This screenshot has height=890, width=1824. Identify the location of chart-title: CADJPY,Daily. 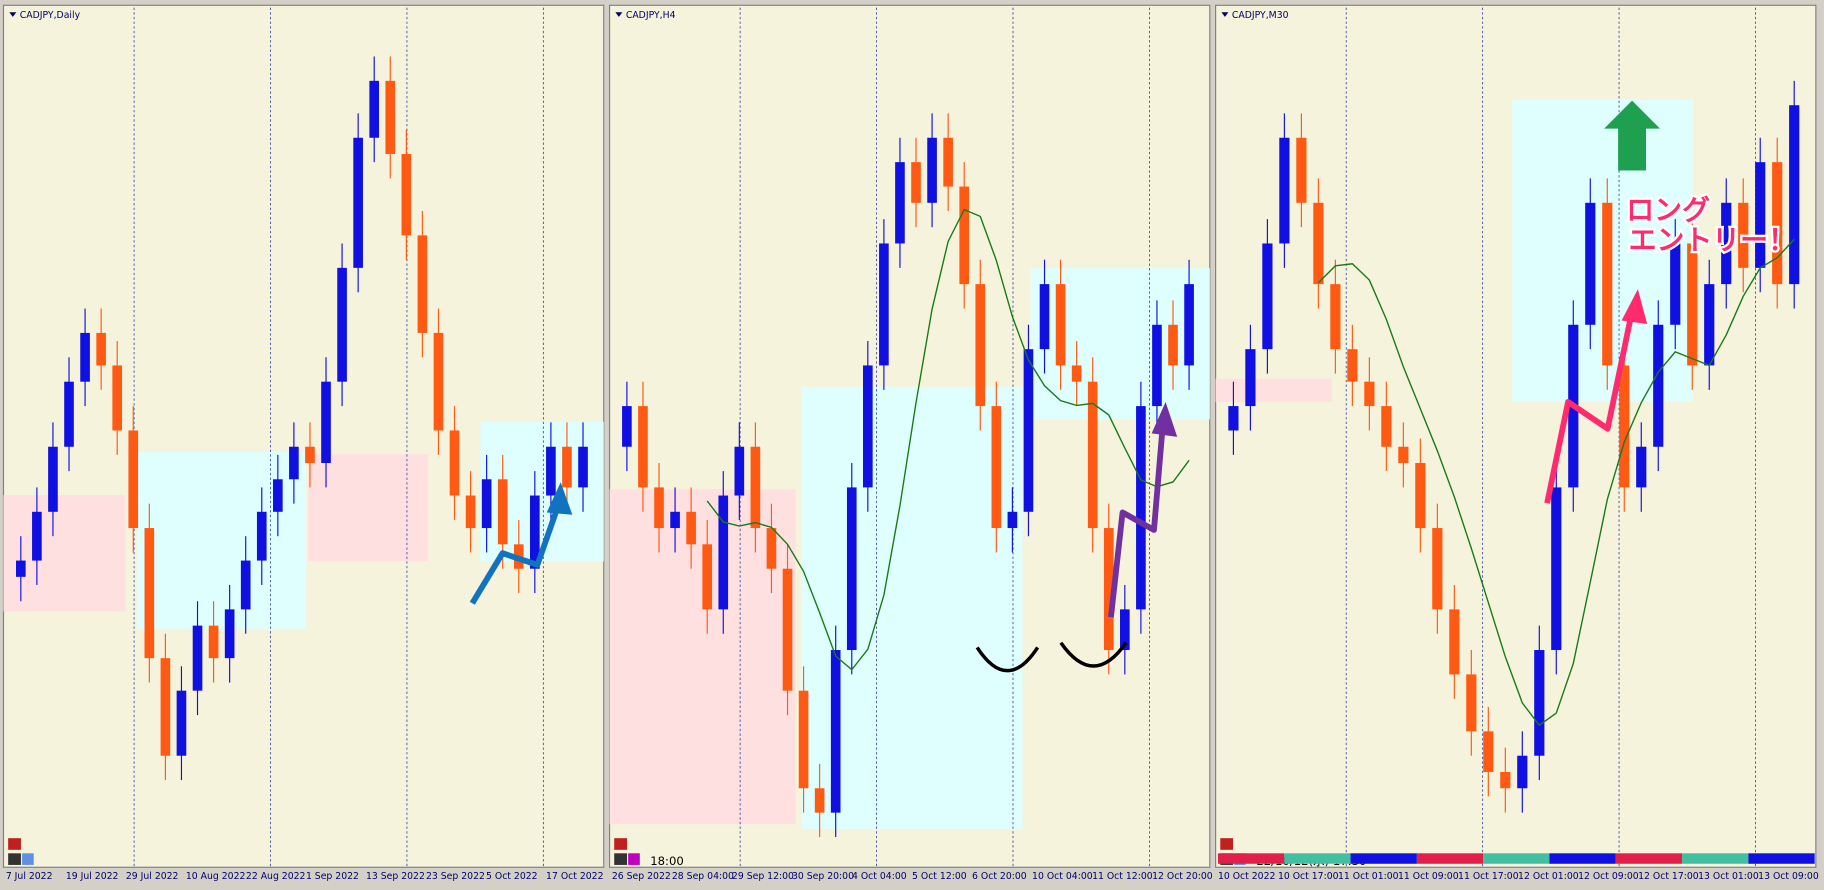
(50, 15).